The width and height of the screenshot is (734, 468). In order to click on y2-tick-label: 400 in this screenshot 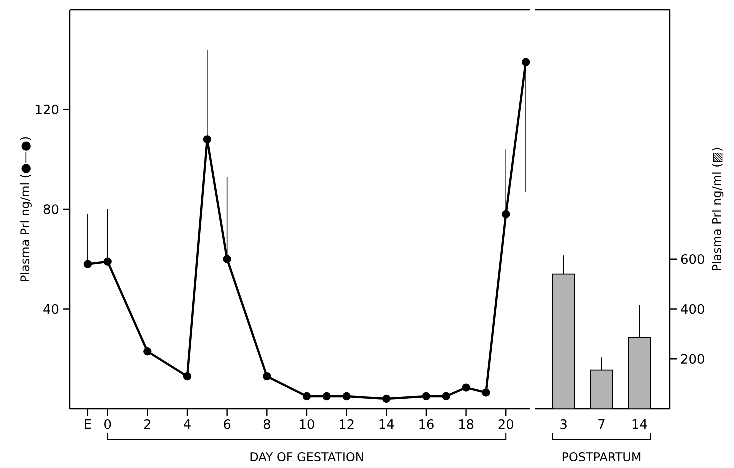, I will do `click(692, 309)`.